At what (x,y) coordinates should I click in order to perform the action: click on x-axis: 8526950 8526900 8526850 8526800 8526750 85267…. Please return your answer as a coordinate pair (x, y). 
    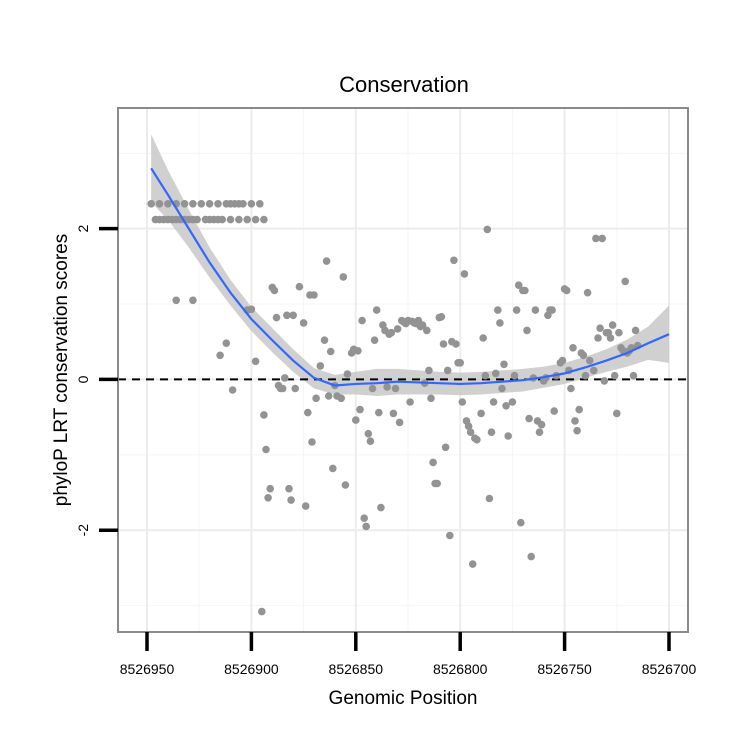
    Looking at the image, I should click on (408, 654).